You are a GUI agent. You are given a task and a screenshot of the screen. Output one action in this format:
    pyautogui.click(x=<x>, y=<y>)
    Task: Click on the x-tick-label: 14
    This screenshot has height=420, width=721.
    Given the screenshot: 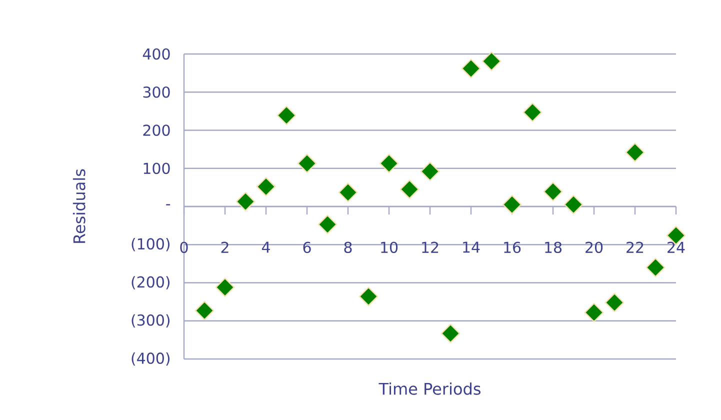 What is the action you would take?
    pyautogui.click(x=471, y=247)
    